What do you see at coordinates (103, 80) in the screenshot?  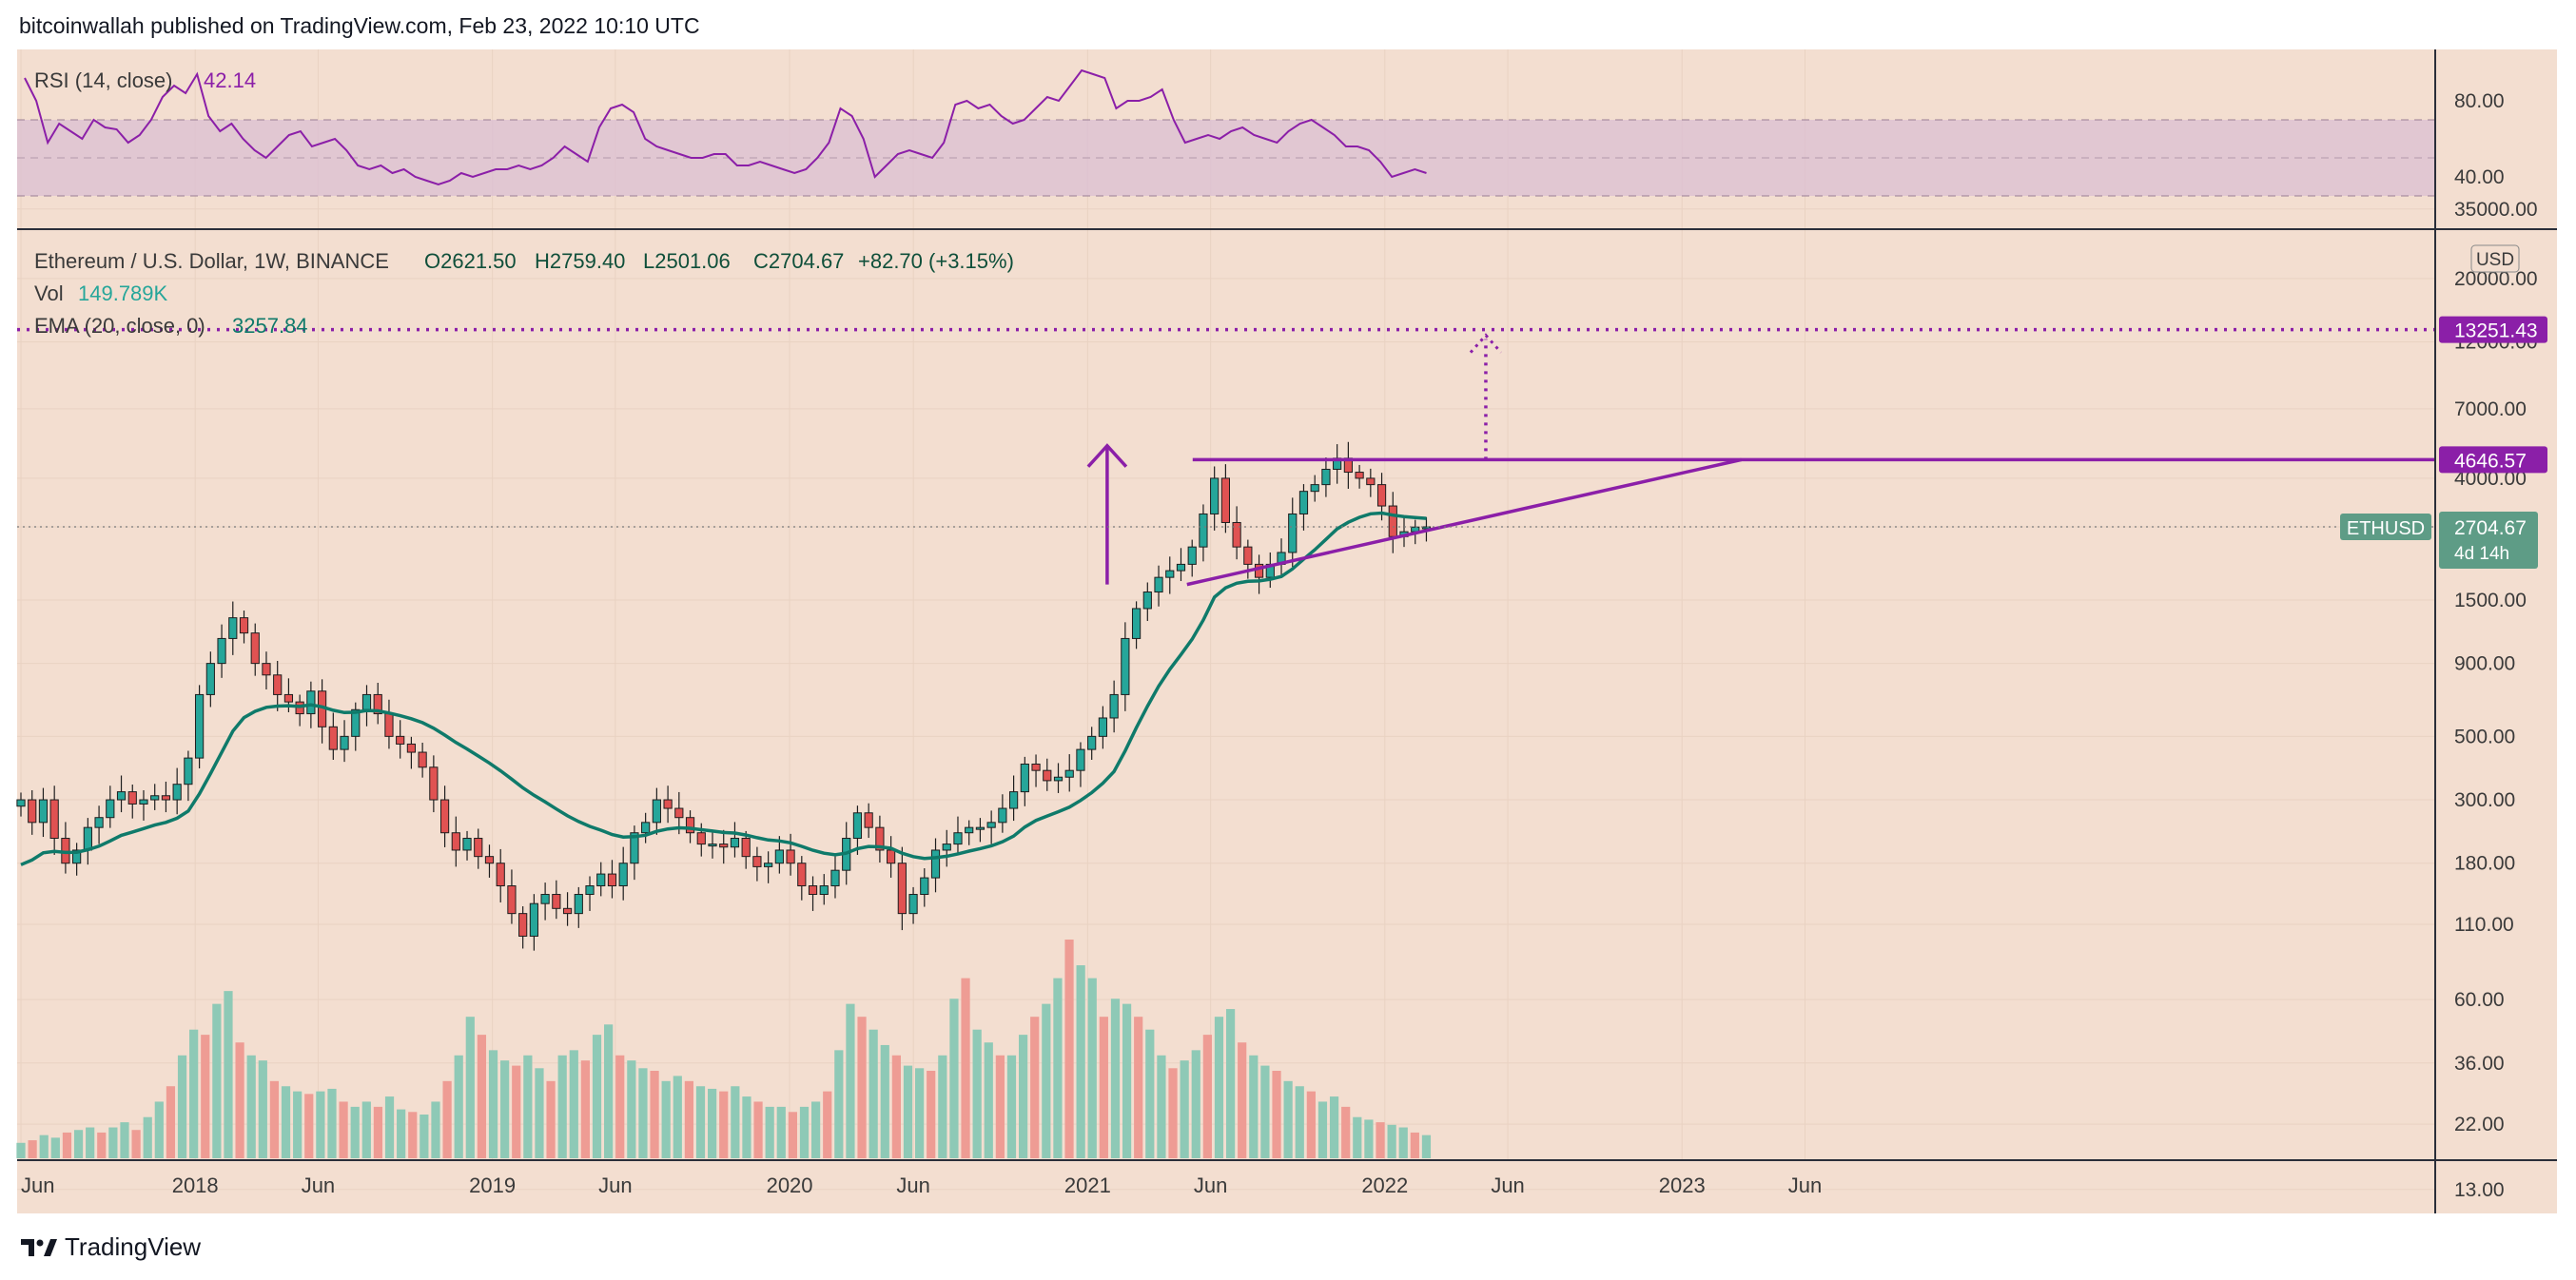 I see `rsi-legend-label: RSI (14, close)` at bounding box center [103, 80].